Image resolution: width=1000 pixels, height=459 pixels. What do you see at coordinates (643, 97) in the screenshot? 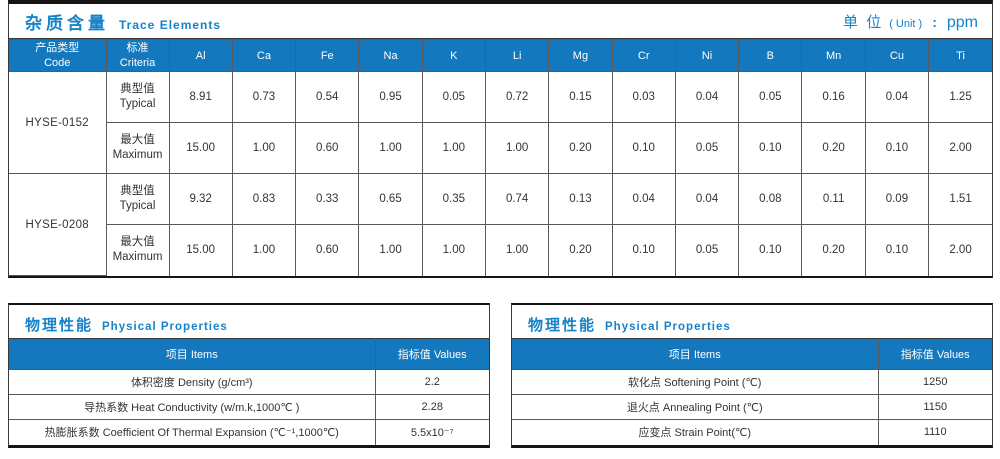
I see `value-cell: 0.03` at bounding box center [643, 97].